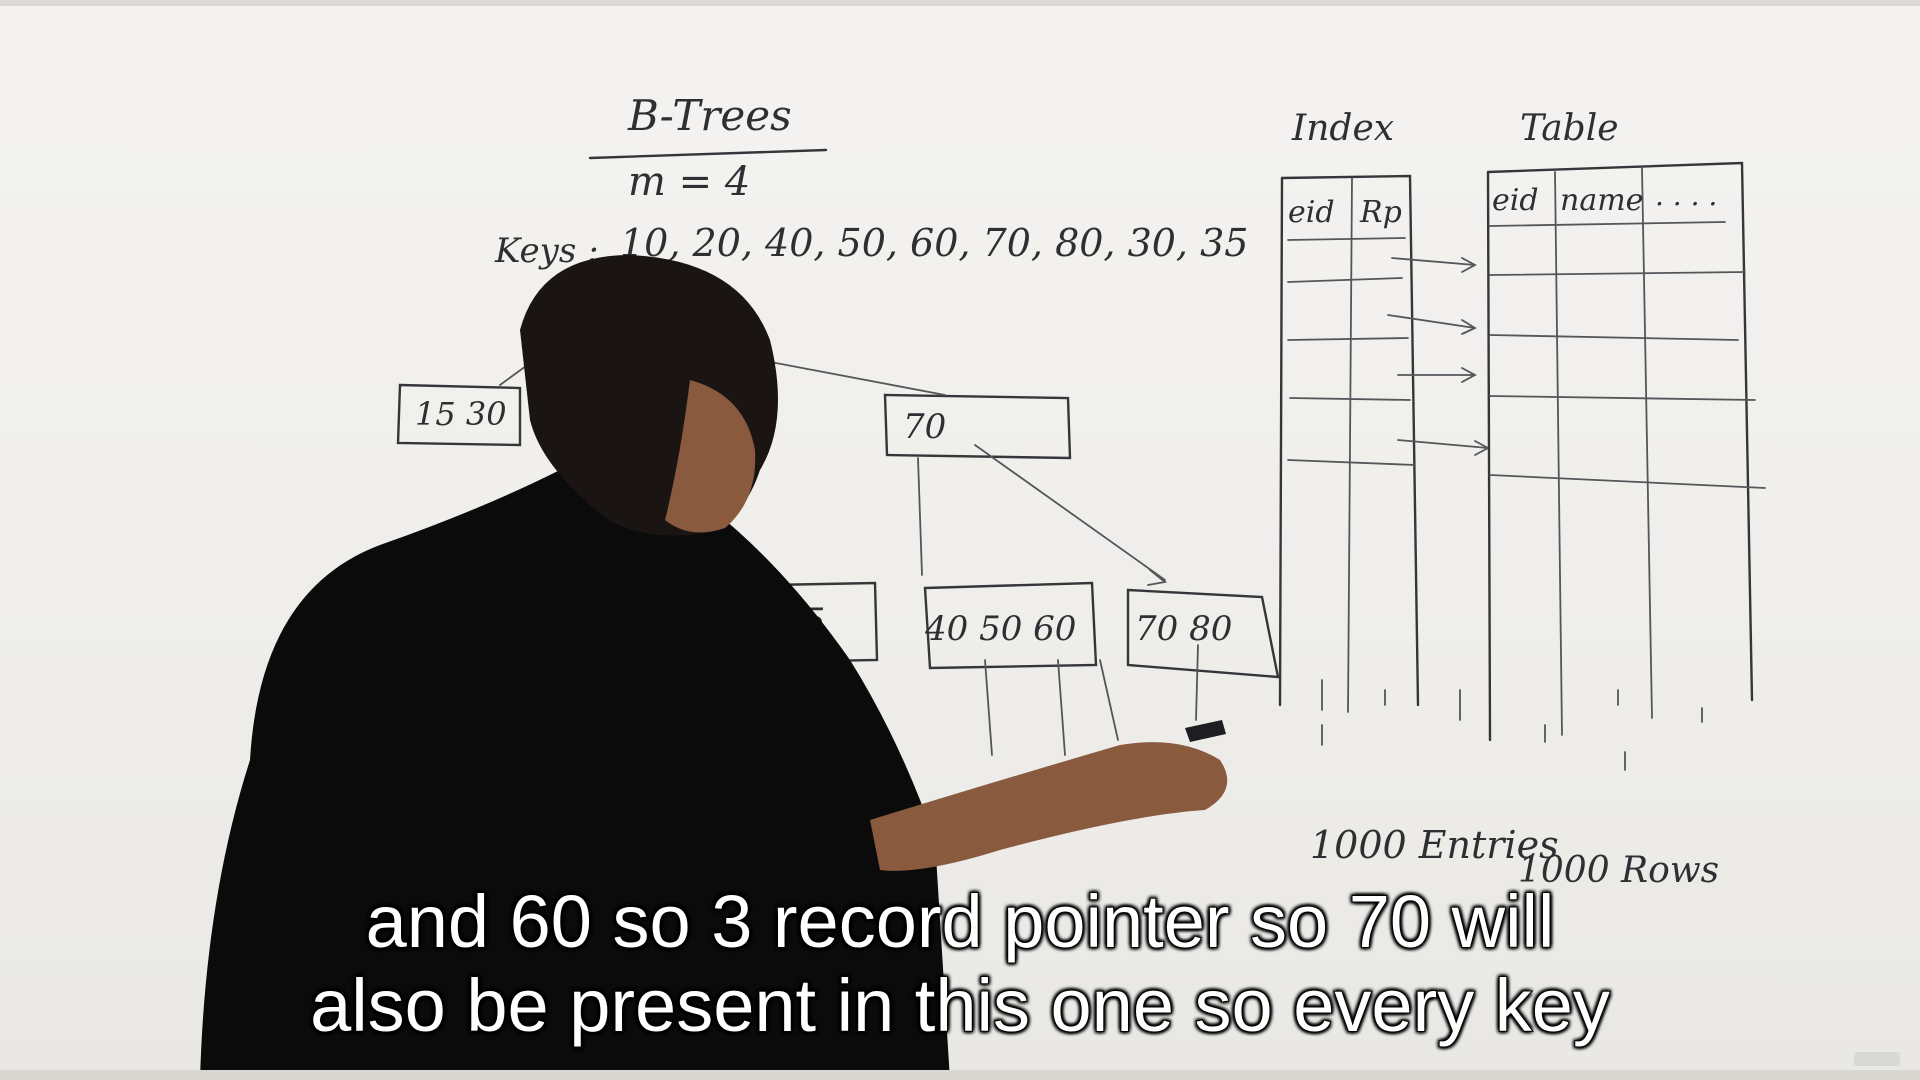 This screenshot has height=1080, width=1920. What do you see at coordinates (924, 427) in the screenshot?
I see `root-node-text: 70` at bounding box center [924, 427].